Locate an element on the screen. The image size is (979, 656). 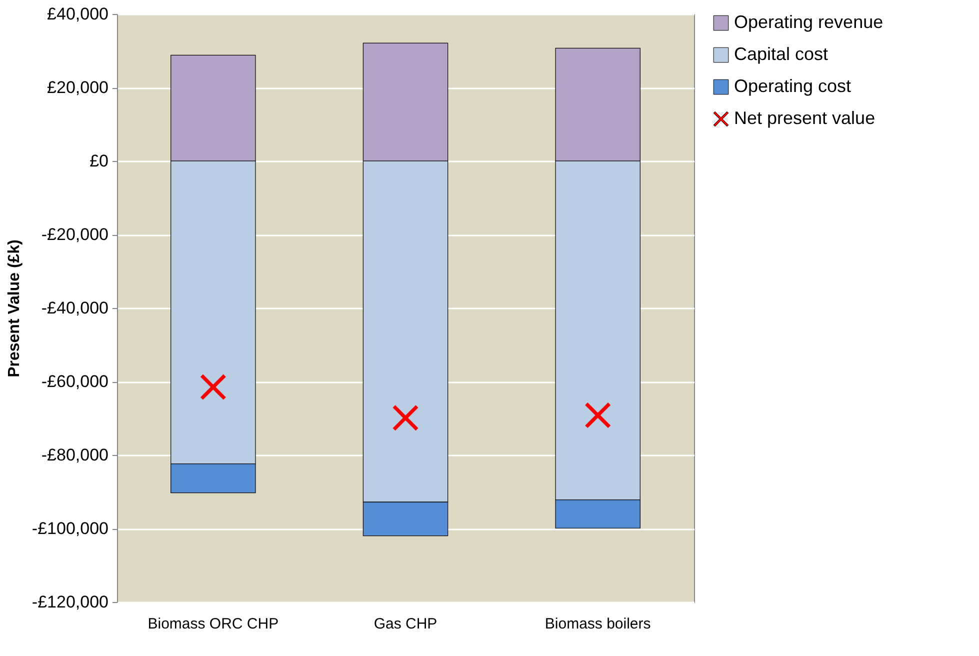
legend-label: Operating revenue is located at coordinates (809, 22).